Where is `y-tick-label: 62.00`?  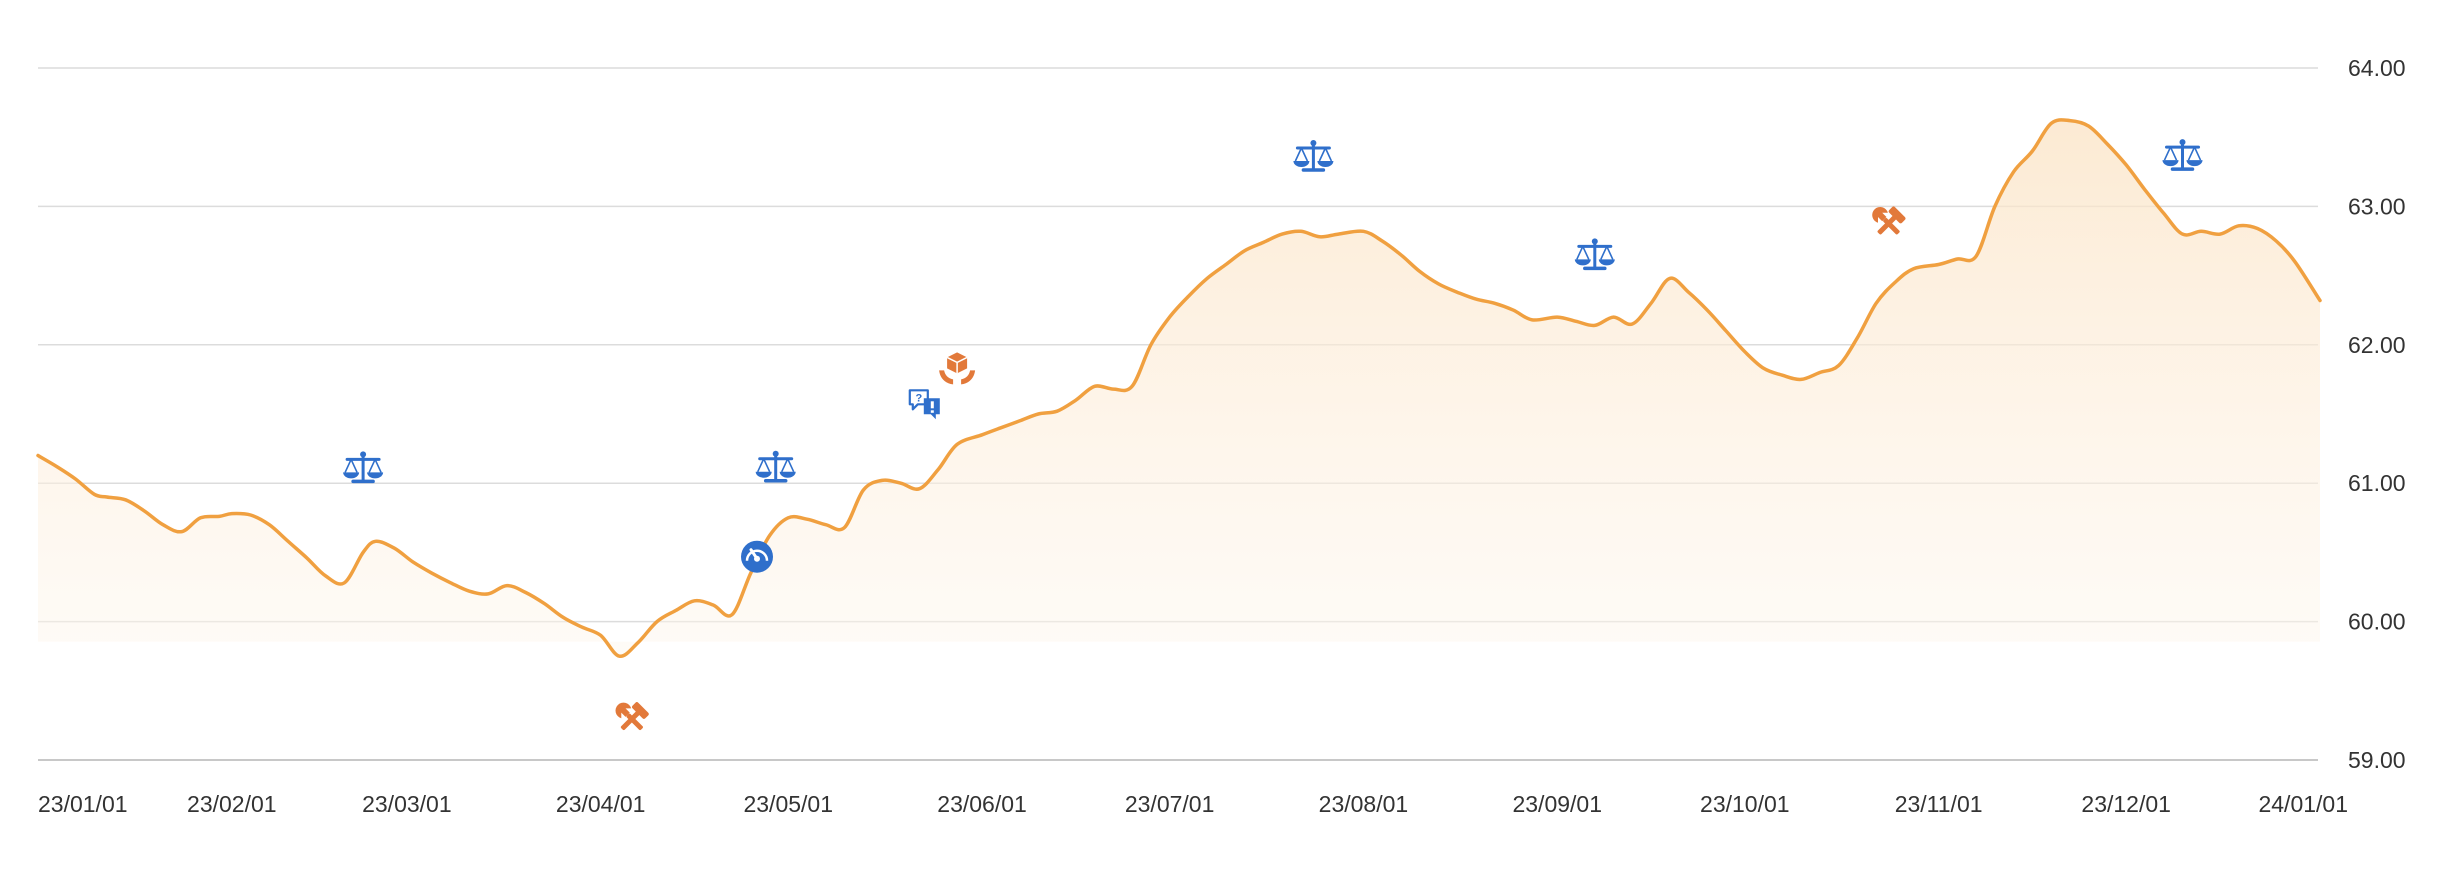 y-tick-label: 62.00 is located at coordinates (2377, 345).